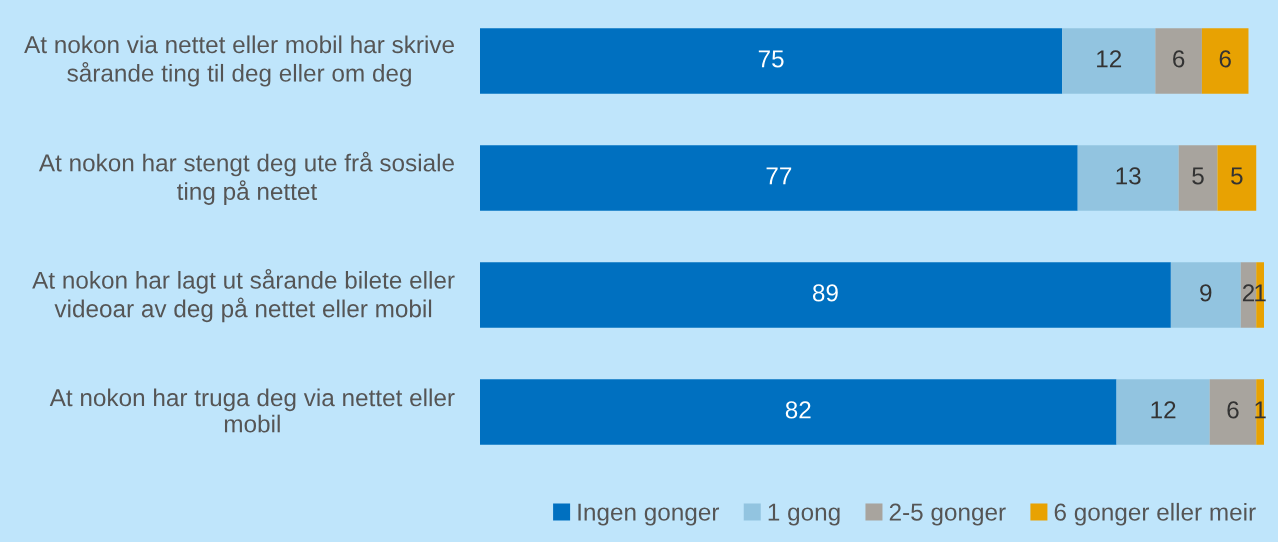 Image resolution: width=1278 pixels, height=542 pixels. I want to click on data-label: 75, so click(771, 59).